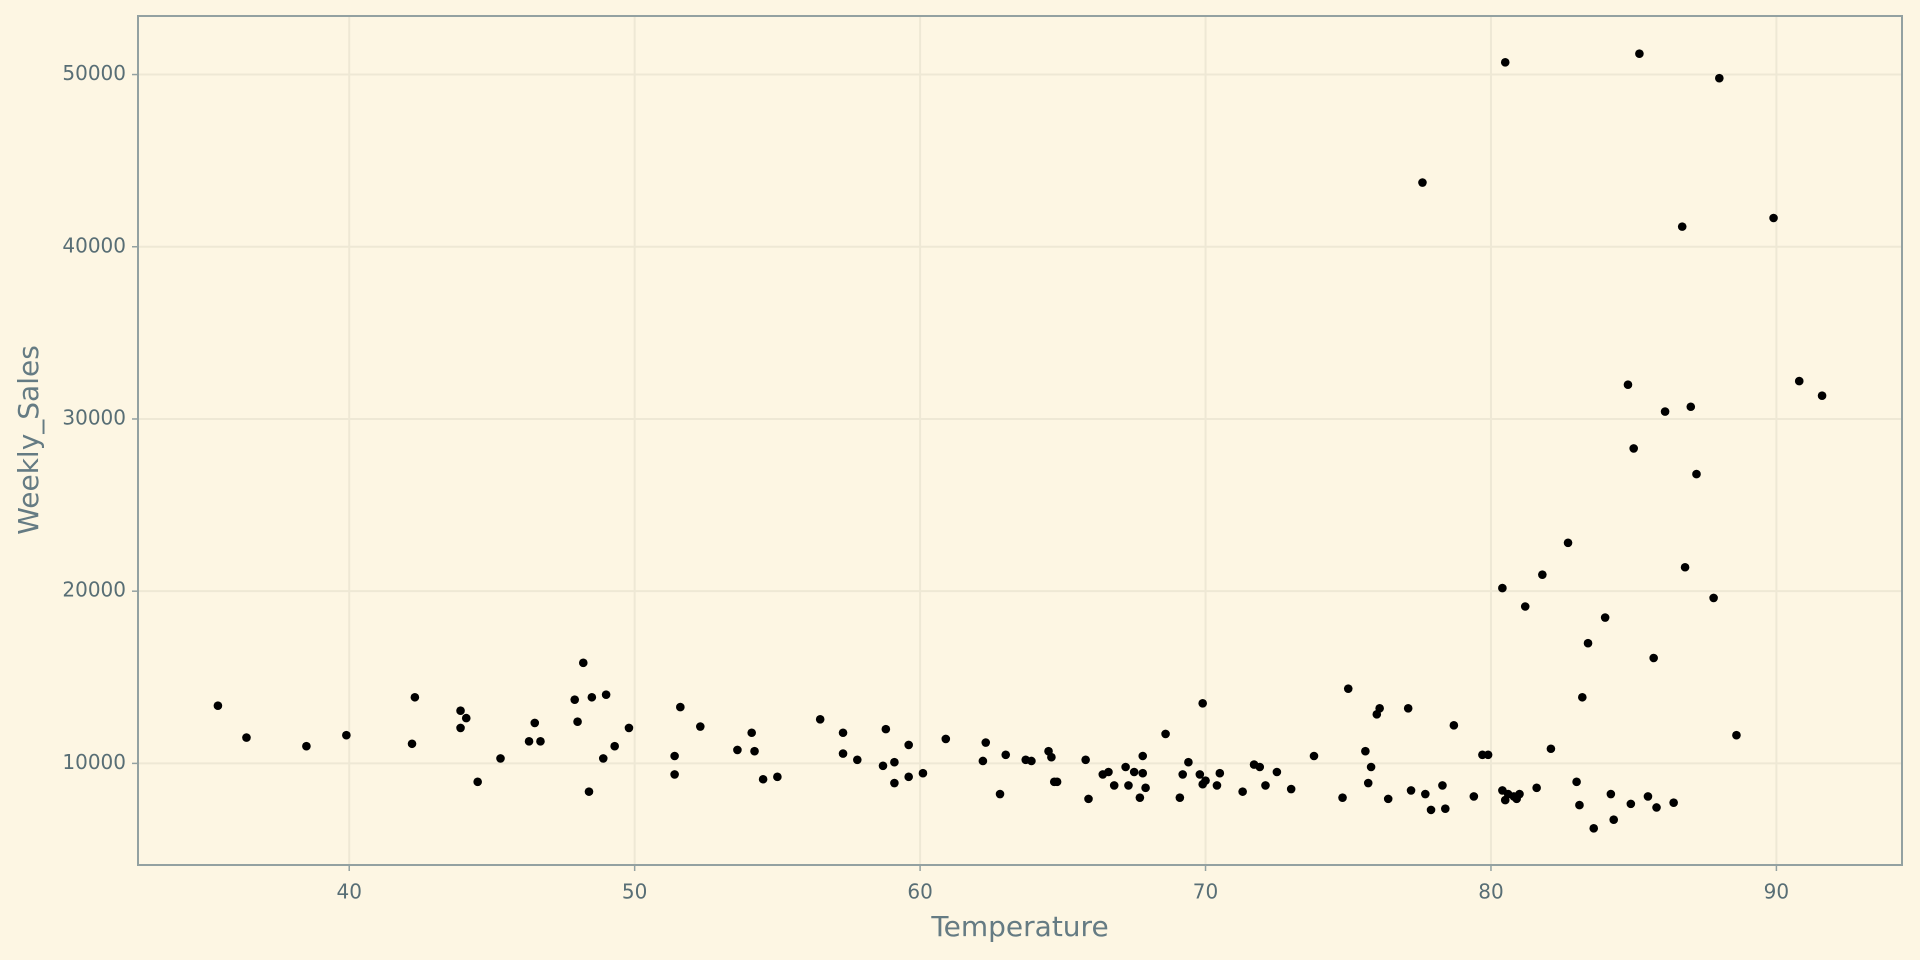 This screenshot has width=1920, height=960. I want to click on x-tick-label: 70, so click(1205, 892).